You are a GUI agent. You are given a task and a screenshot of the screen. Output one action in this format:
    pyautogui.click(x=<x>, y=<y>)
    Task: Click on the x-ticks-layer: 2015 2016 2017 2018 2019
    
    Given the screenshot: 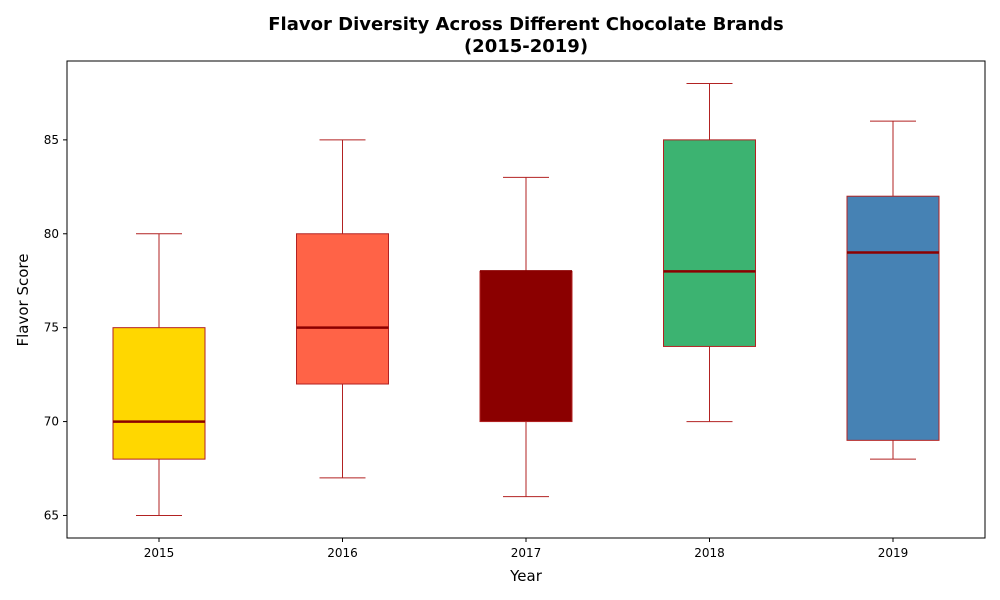 What is the action you would take?
    pyautogui.click(x=526, y=549)
    